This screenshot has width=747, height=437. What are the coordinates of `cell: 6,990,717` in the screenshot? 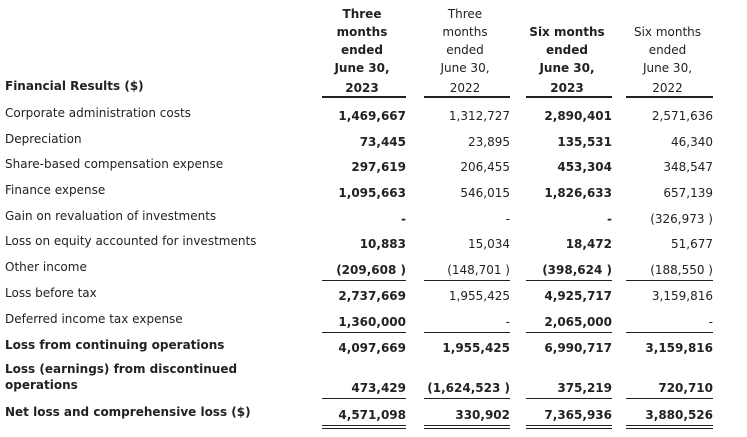 It's located at (578, 348).